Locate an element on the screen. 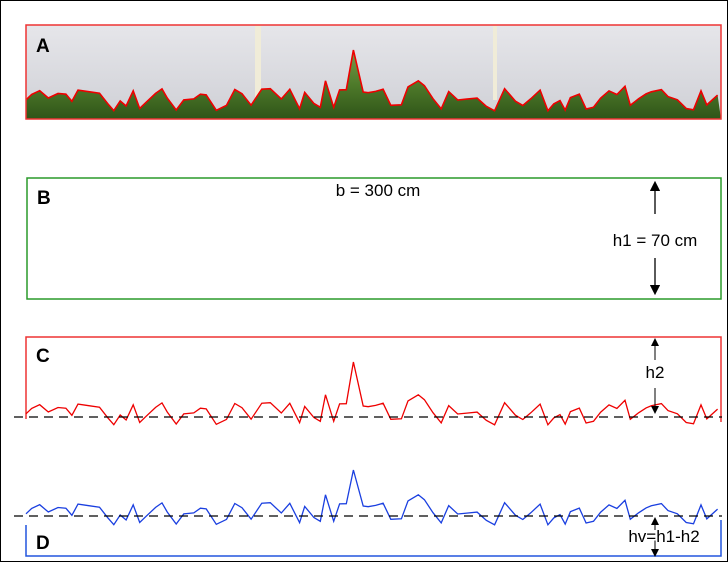 This screenshot has height=562, width=728. panel-label: D is located at coordinates (43, 543).